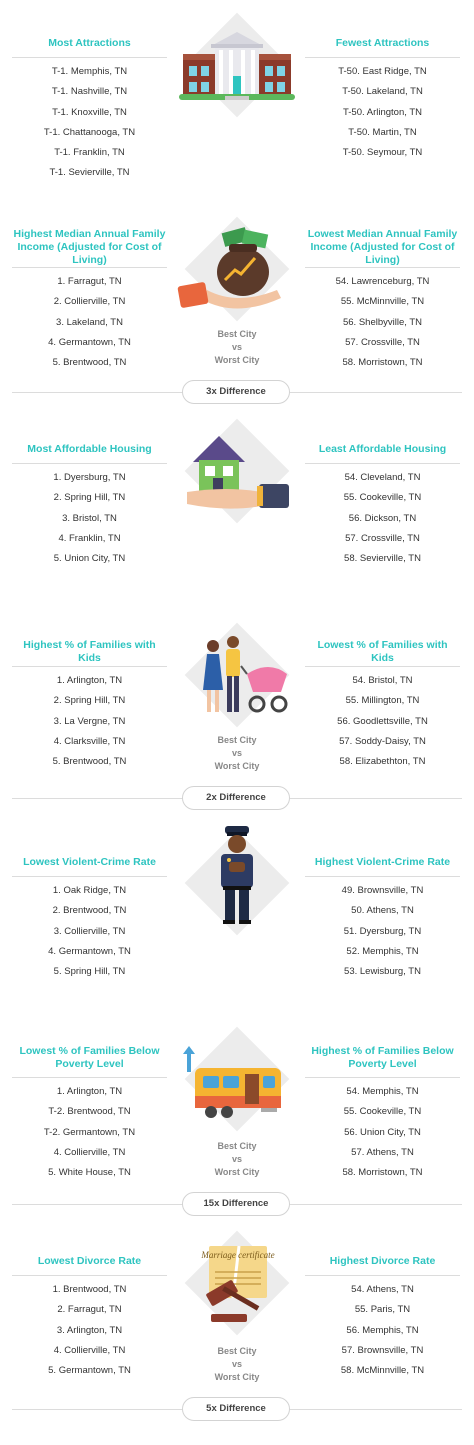 Image resolution: width=474 pixels, height=1445 pixels. I want to click on difference-badge: 2x Difference, so click(236, 798).